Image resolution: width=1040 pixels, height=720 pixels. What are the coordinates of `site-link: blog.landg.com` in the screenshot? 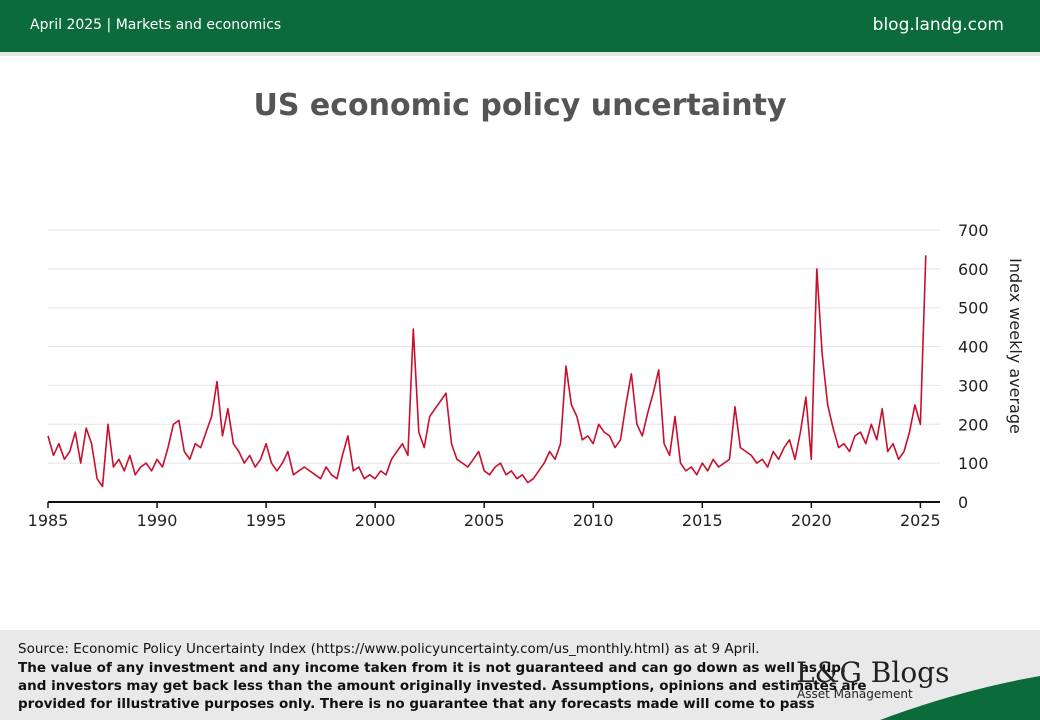 It's located at (938, 25).